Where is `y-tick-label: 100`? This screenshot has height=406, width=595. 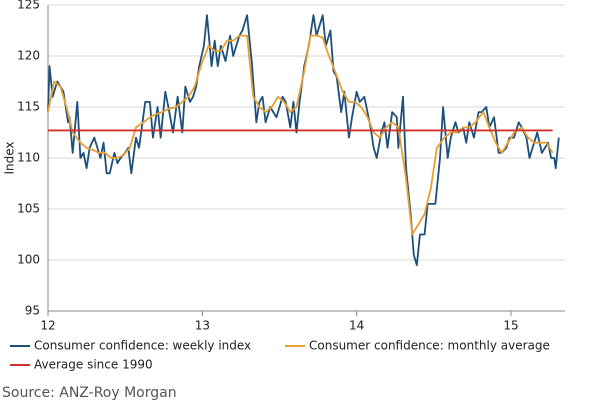 y-tick-label: 100 is located at coordinates (28, 260).